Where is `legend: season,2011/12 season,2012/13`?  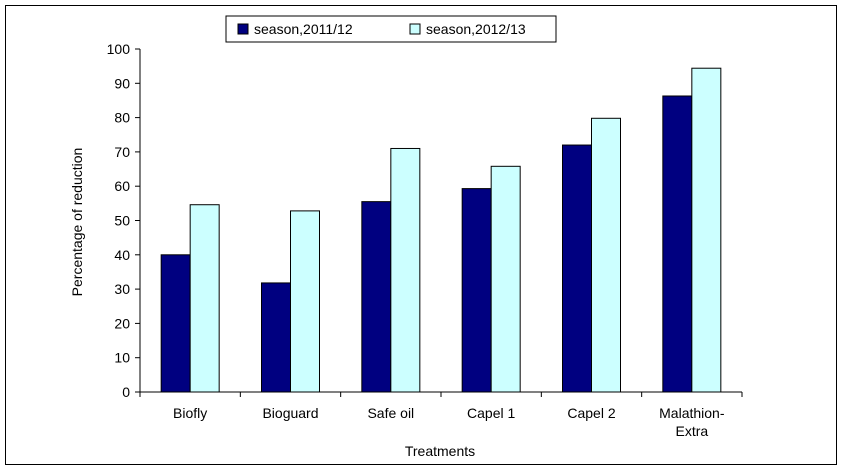
legend: season,2011/12 season,2012/13 is located at coordinates (391, 29).